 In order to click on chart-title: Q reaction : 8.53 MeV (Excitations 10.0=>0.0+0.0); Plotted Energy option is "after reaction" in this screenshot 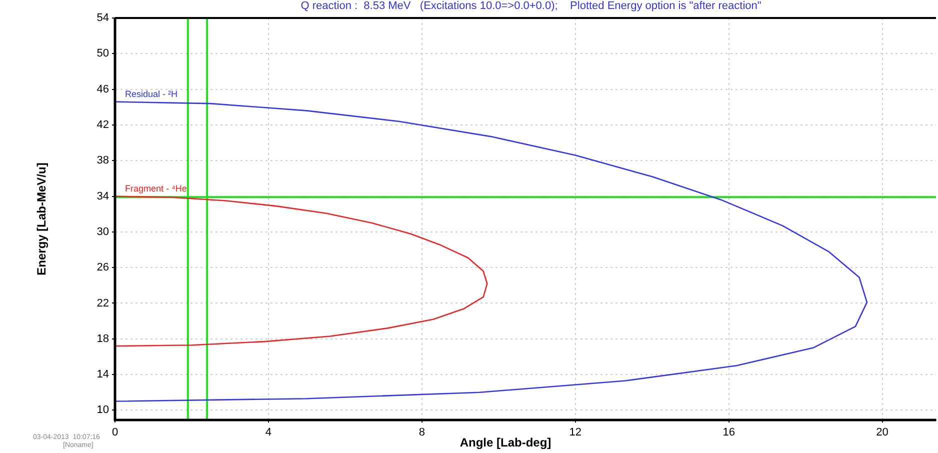, I will do `click(531, 6)`.